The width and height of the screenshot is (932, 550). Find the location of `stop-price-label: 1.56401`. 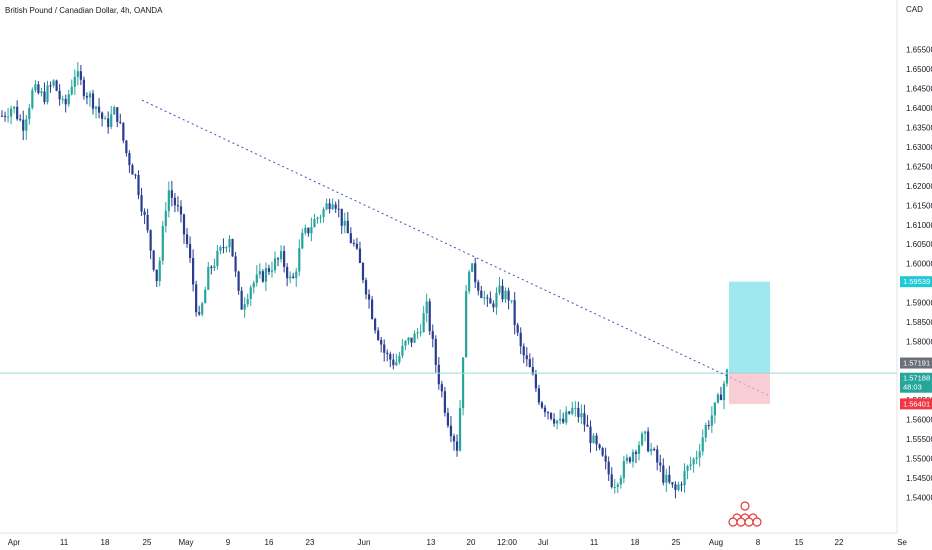

stop-price-label: 1.56401 is located at coordinates (916, 403).